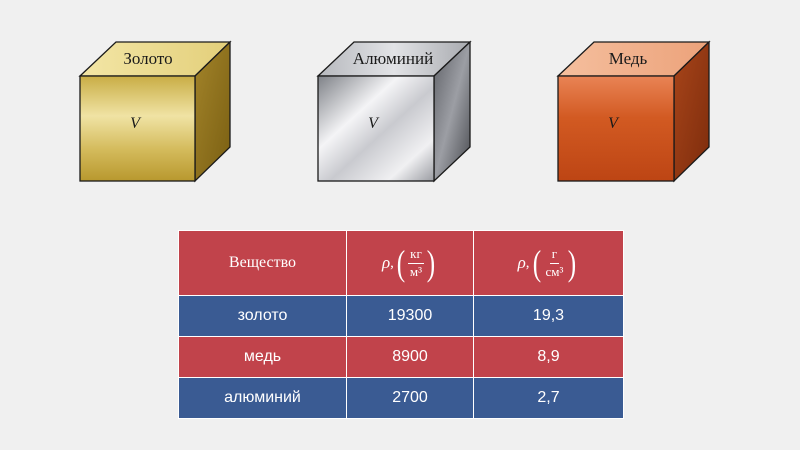 This screenshot has width=800, height=450. Describe the element at coordinates (262, 316) in the screenshot. I see `cell-substance: золото` at that location.